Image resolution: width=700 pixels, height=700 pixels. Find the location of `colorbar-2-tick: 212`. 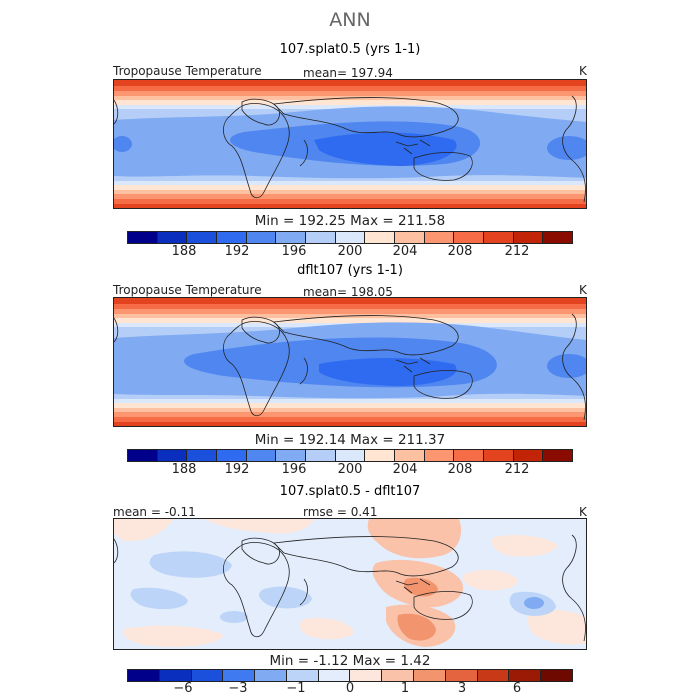

colorbar-2-tick: 212 is located at coordinates (517, 469).